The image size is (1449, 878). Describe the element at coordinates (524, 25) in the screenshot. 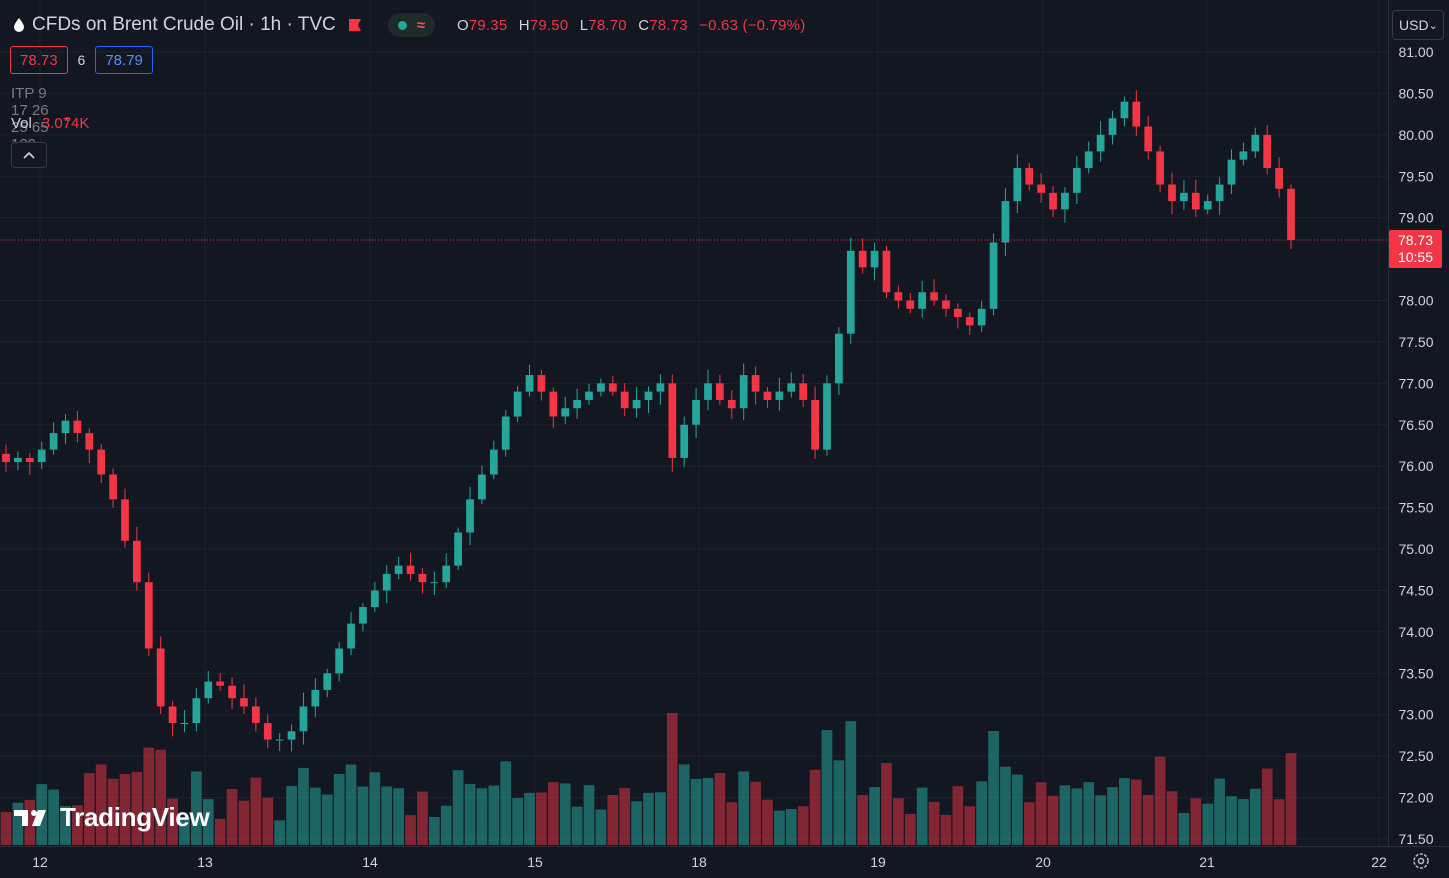

I see `high-key: H` at that location.